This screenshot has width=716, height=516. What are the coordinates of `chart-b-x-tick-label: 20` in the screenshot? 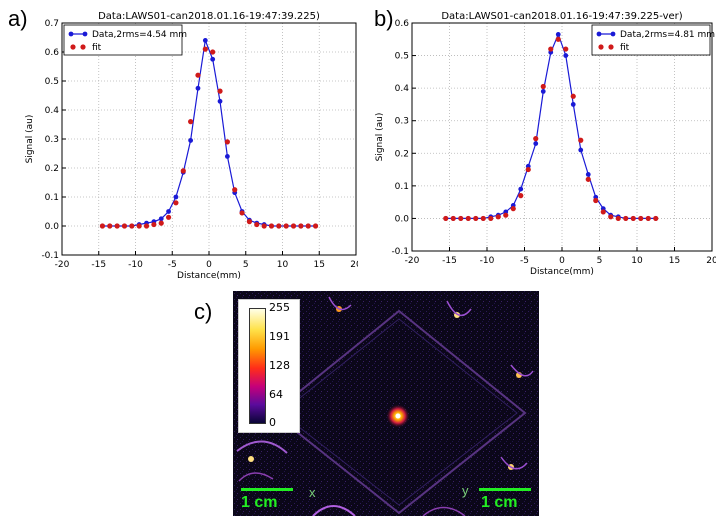 It's located at (711, 261).